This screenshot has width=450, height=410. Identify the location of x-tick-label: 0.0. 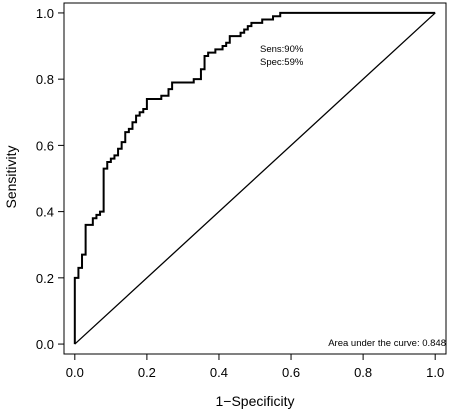
(75, 372).